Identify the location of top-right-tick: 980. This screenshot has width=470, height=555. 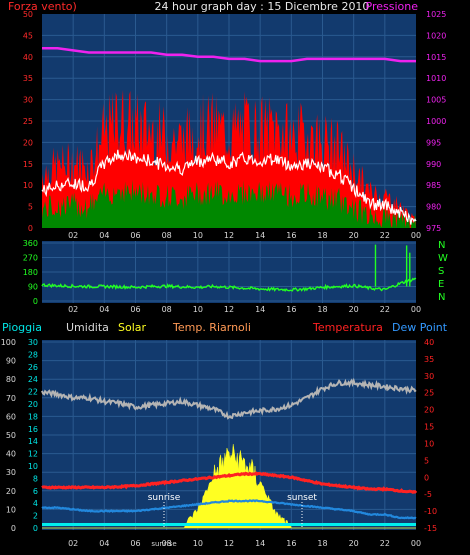
(433, 207).